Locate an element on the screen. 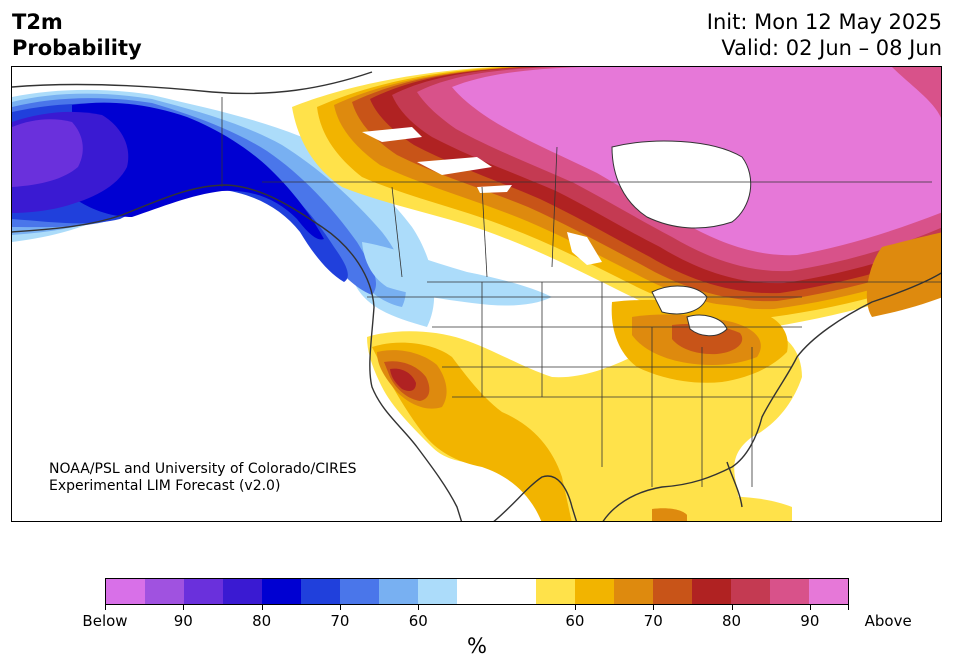  water-bodies is located at coordinates (557, 232).